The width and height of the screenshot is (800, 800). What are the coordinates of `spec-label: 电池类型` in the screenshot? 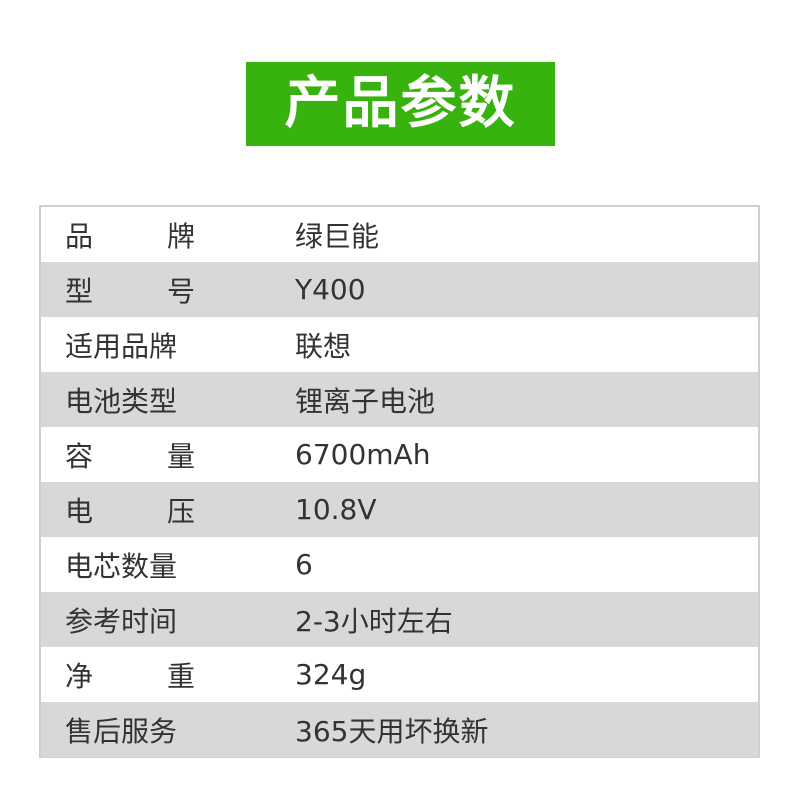 It's located at (121, 401).